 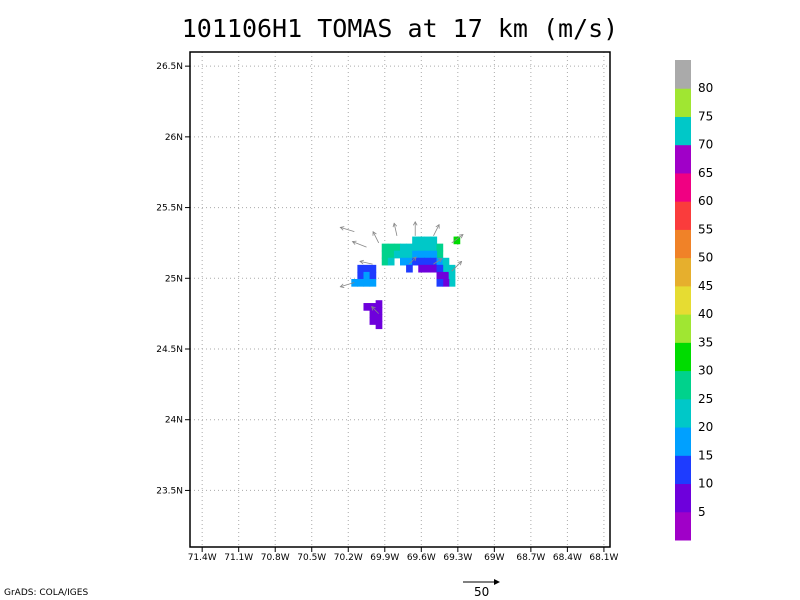 I want to click on x-tick-label: 70.5W, so click(x=311, y=558).